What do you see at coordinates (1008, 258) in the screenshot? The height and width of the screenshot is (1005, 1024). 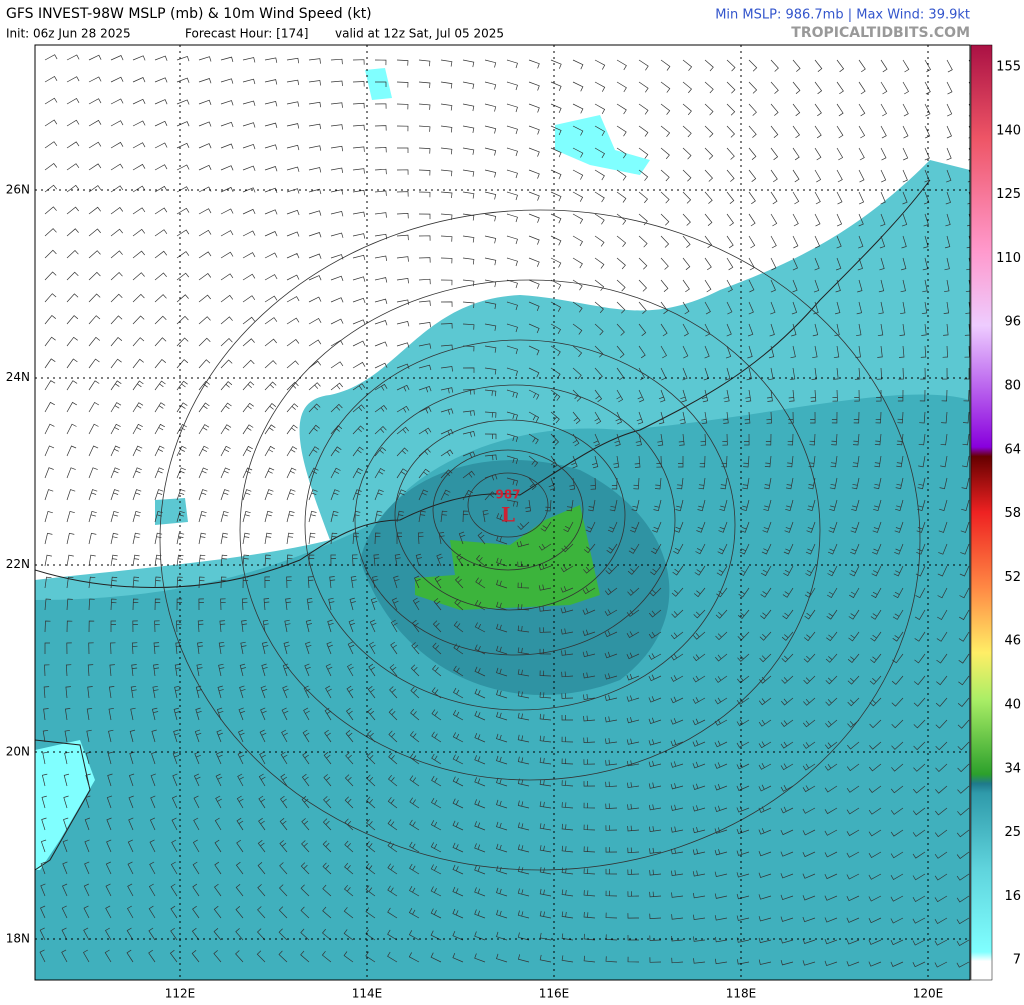 I see `colorbar-label: 110` at bounding box center [1008, 258].